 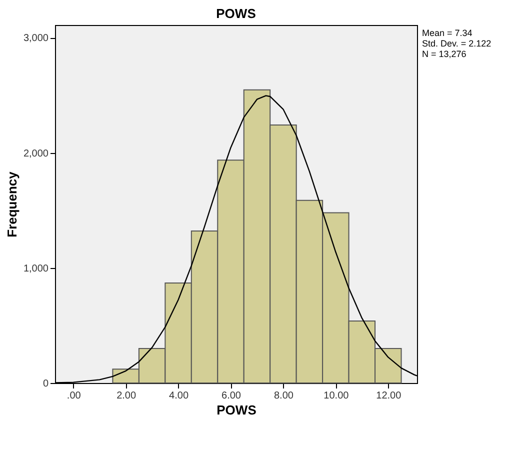 What do you see at coordinates (36, 154) in the screenshot?
I see `y-tick-label: 2,000` at bounding box center [36, 154].